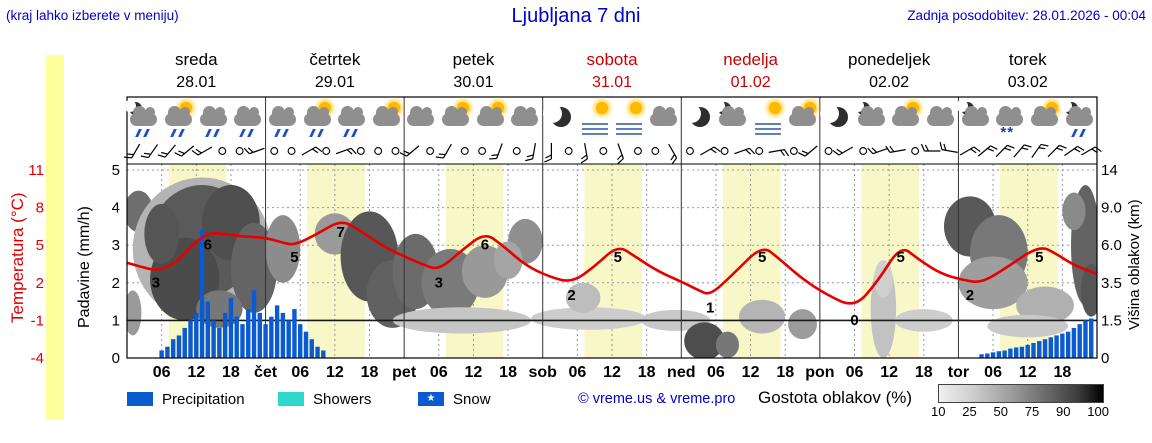 The height and width of the screenshot is (443, 1152). What do you see at coordinates (750, 71) in the screenshot?
I see `day-header-cell: nedelja 01.02` at bounding box center [750, 71].